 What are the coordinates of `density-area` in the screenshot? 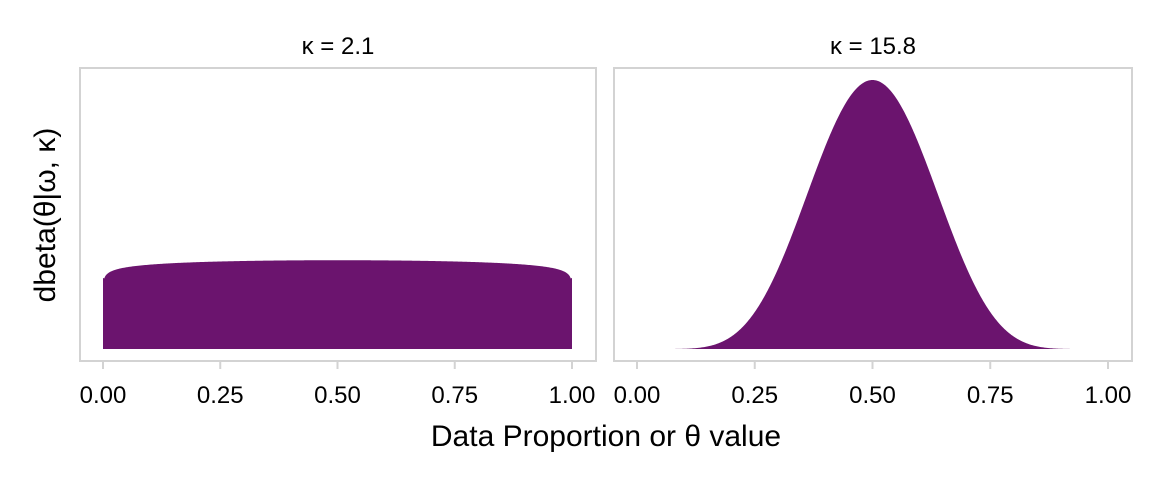 It's located at (337, 304).